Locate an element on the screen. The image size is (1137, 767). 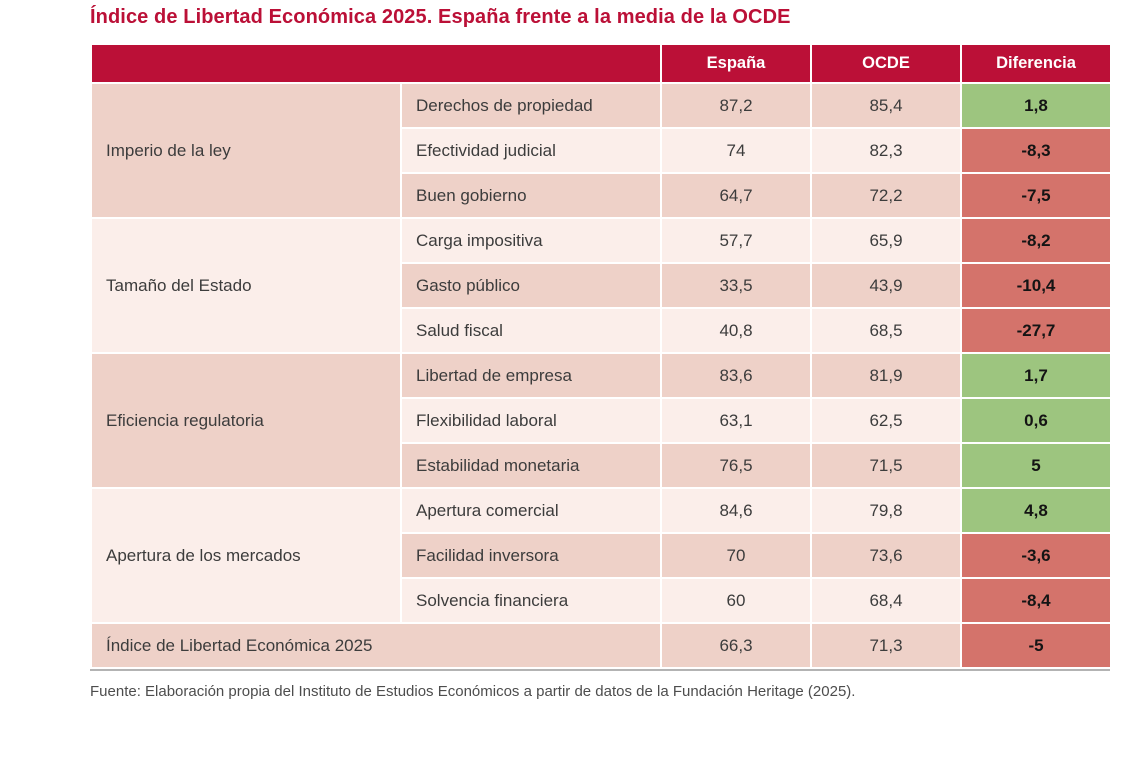
table-row: Buen gobierno 64,7 72,2 -7,5 is located at coordinates (601, 195).